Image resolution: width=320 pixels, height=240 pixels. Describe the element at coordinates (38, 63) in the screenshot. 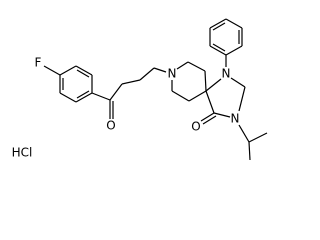

I see `atom-label: F` at that location.